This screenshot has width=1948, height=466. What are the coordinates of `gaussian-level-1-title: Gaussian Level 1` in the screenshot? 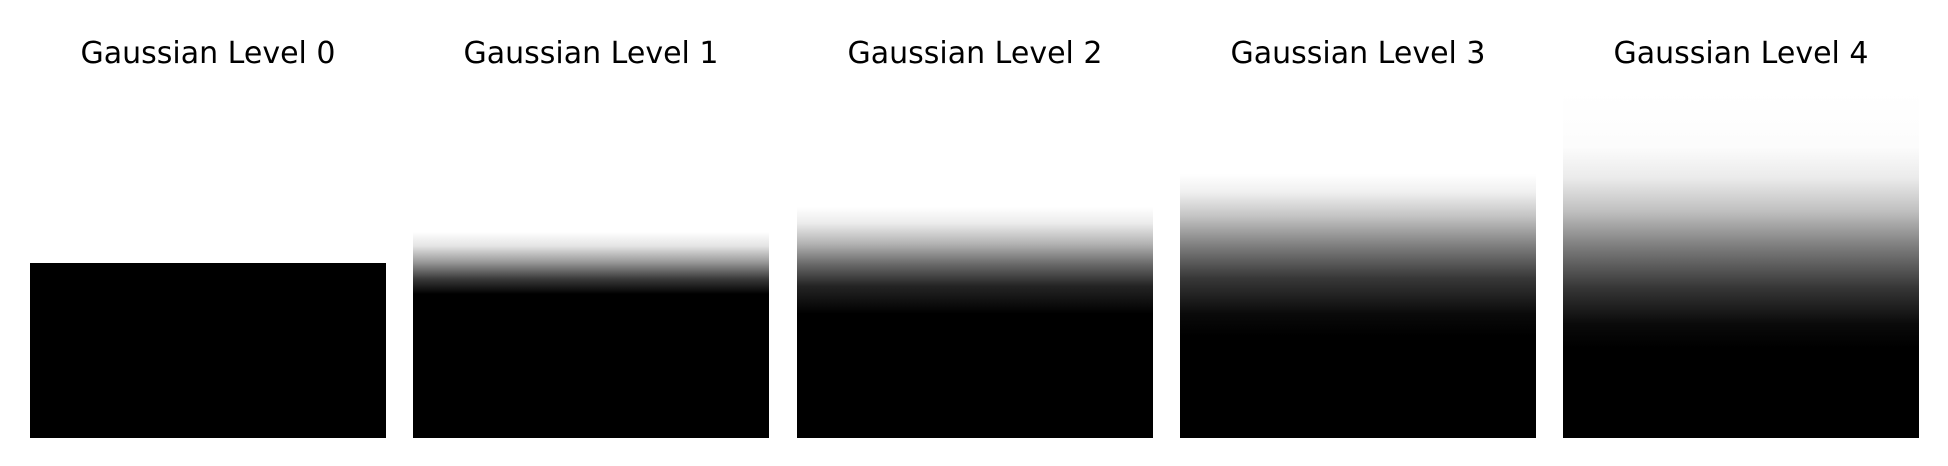 It's located at (591, 53).